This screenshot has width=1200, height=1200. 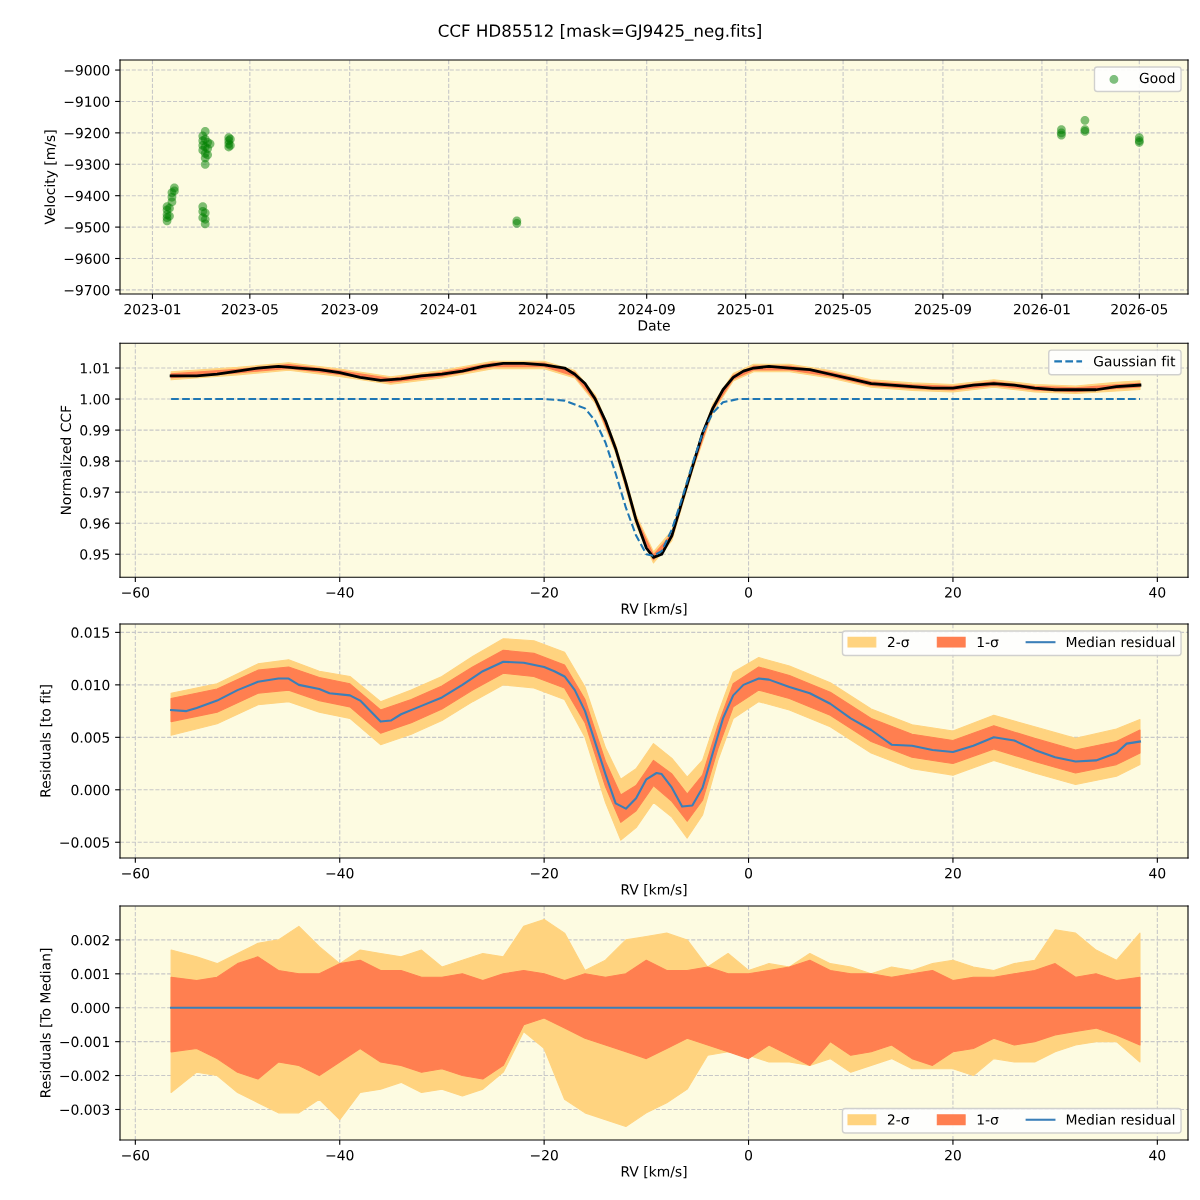 I want to click on y-axis-title: Normalized CCF, so click(x=66, y=460).